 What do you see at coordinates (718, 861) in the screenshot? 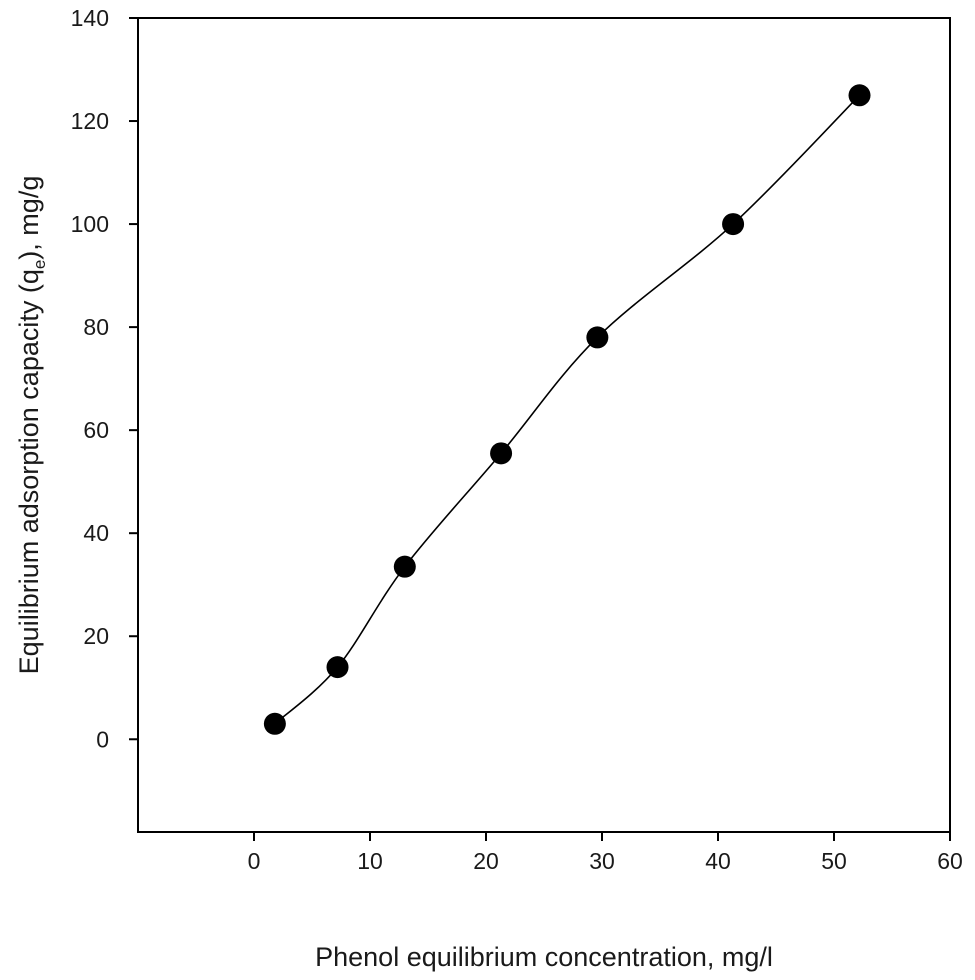
I see `x-tick-label: 40` at bounding box center [718, 861].